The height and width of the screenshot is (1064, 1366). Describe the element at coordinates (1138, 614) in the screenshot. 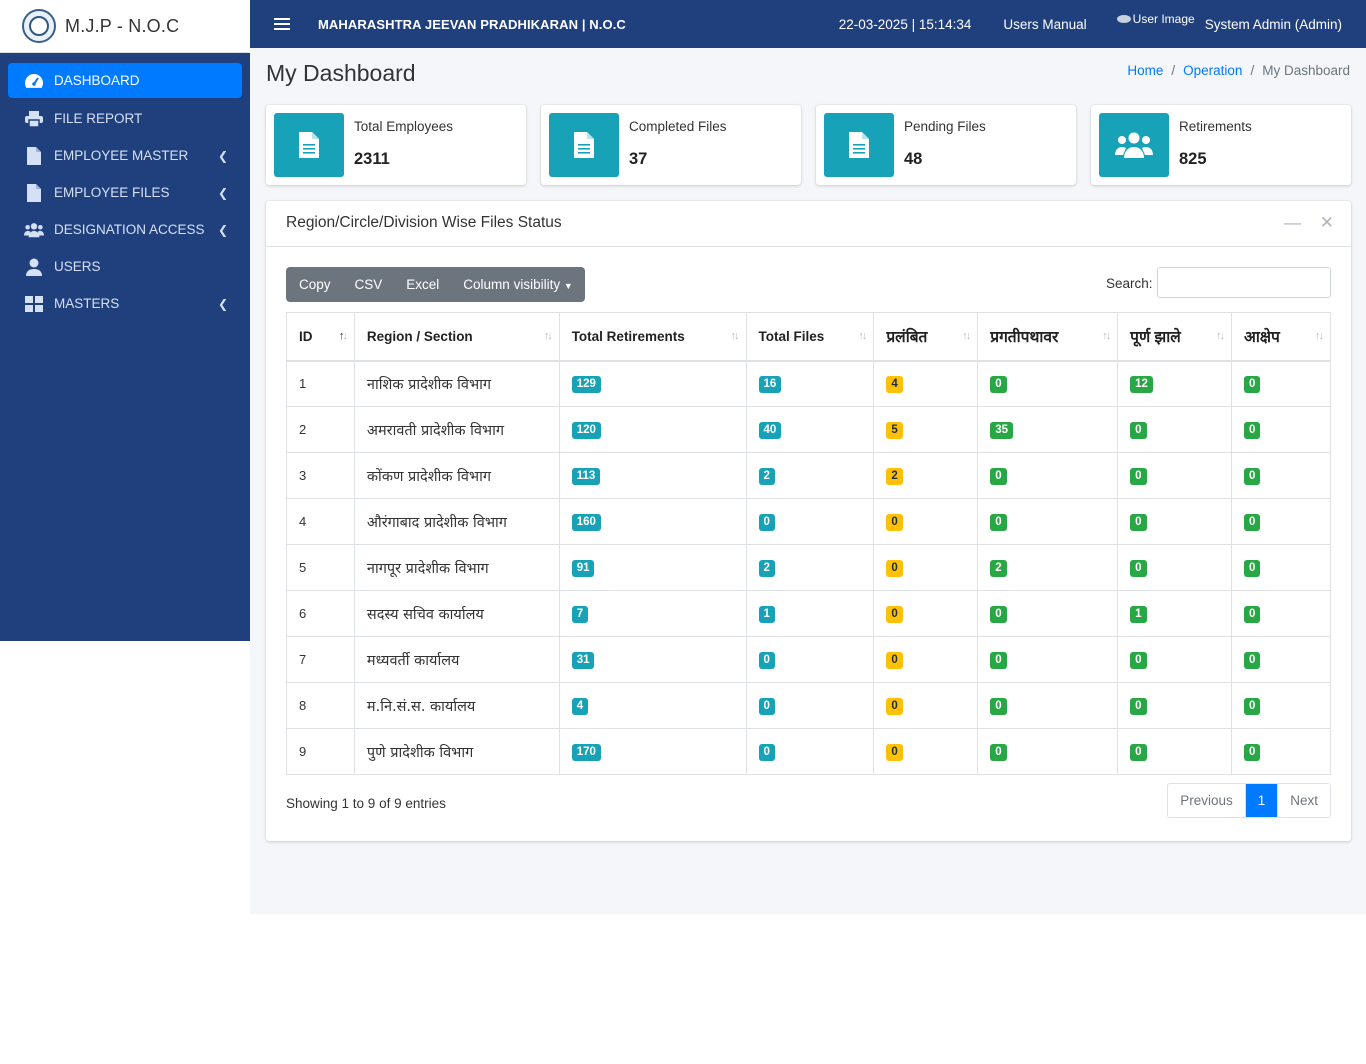

I see `count-badge: 1` at that location.